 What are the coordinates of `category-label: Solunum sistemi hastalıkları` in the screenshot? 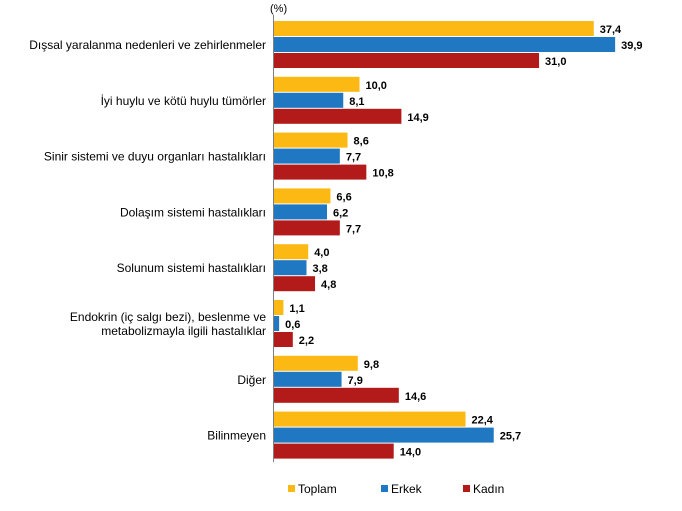 It's located at (191, 268).